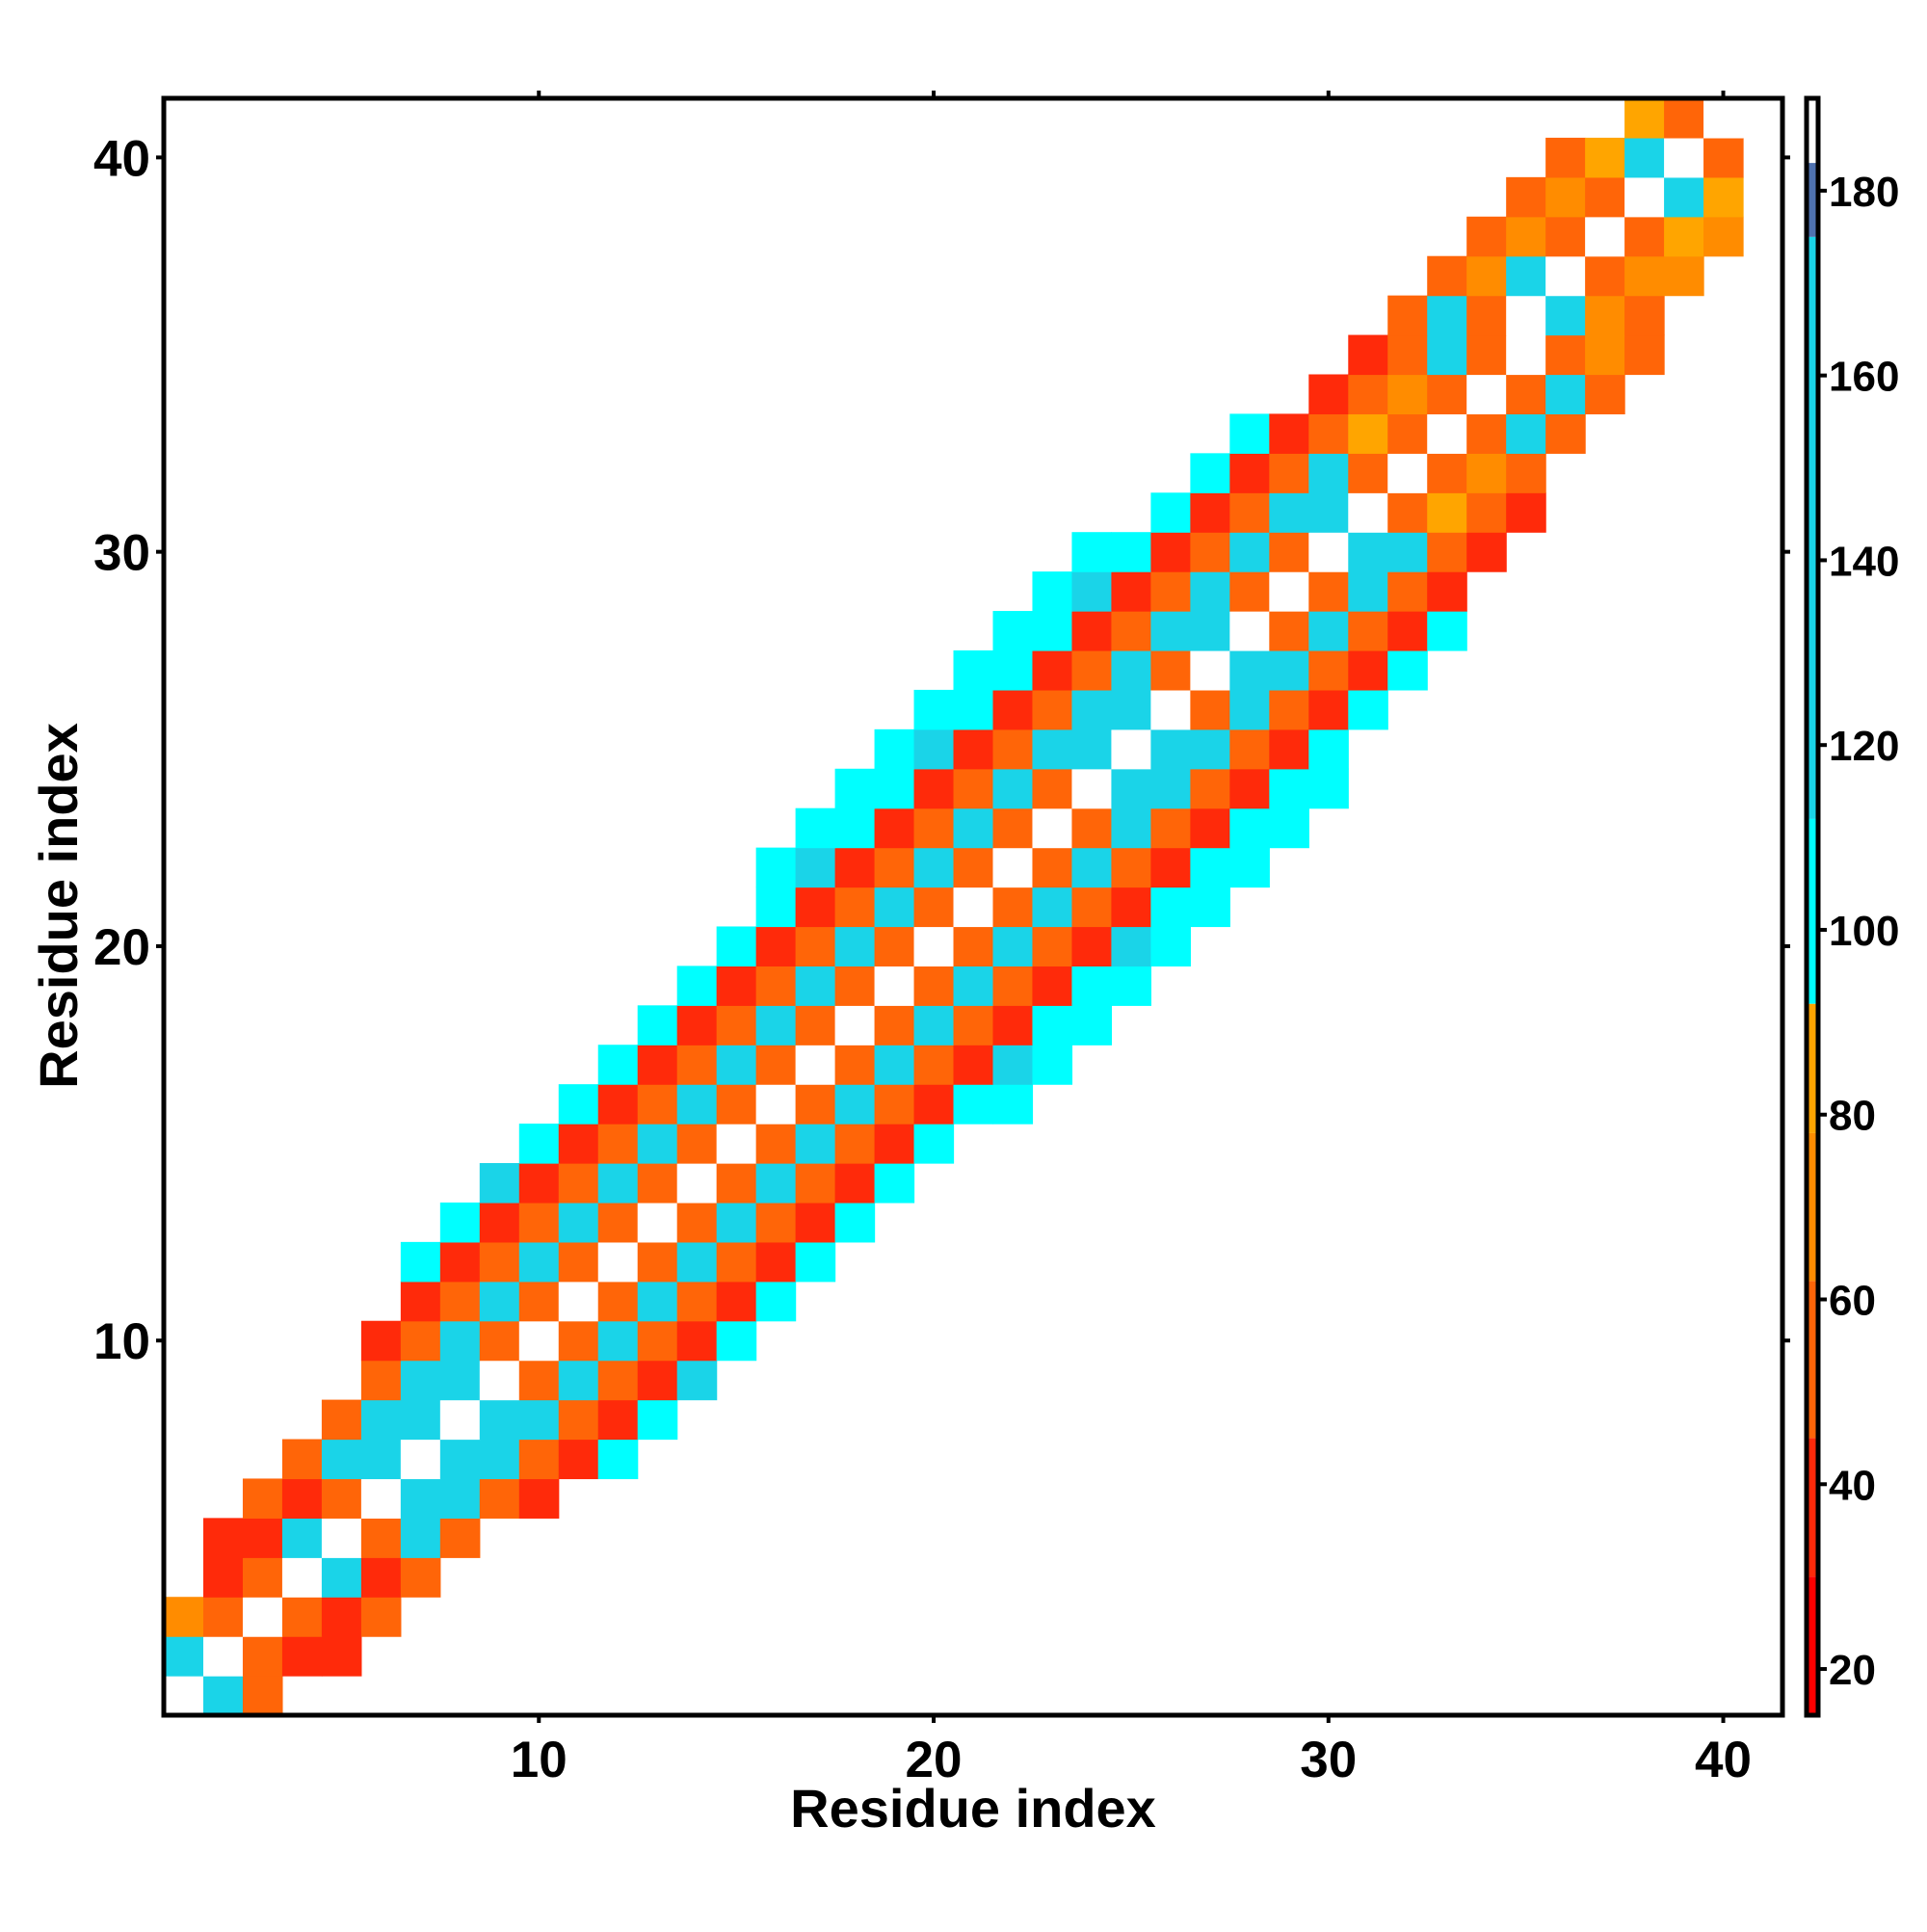 The width and height of the screenshot is (1927, 1932). What do you see at coordinates (1852, 1485) in the screenshot?
I see `colorbar-tick-label: 40` at bounding box center [1852, 1485].